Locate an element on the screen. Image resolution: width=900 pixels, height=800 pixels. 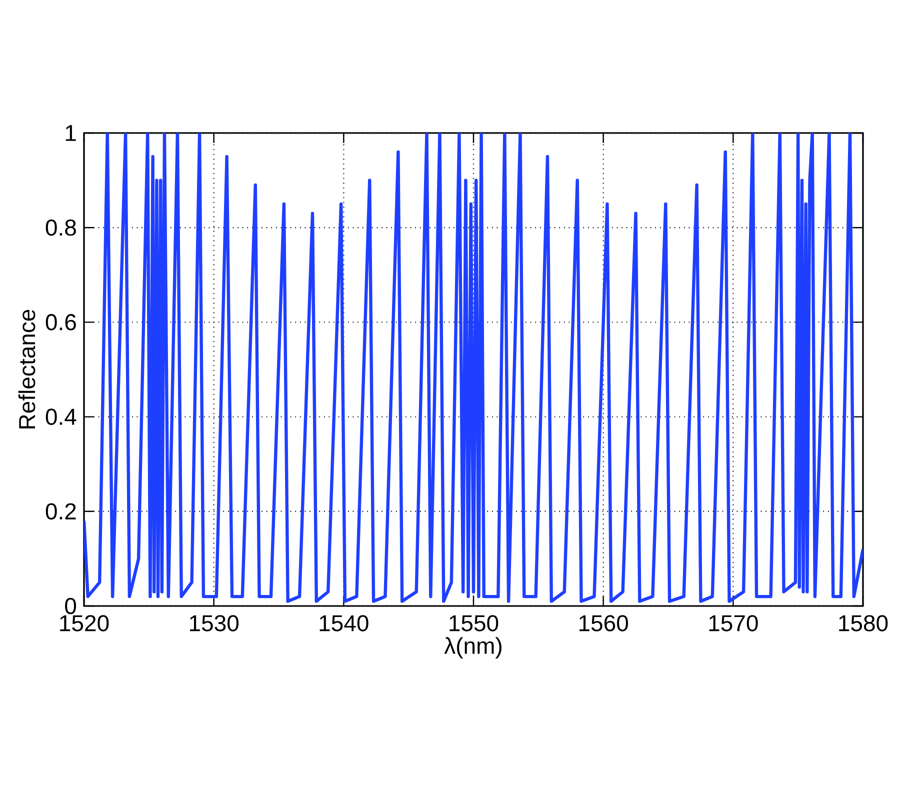
y-tick-label: 0.6 is located at coordinates (61, 322).